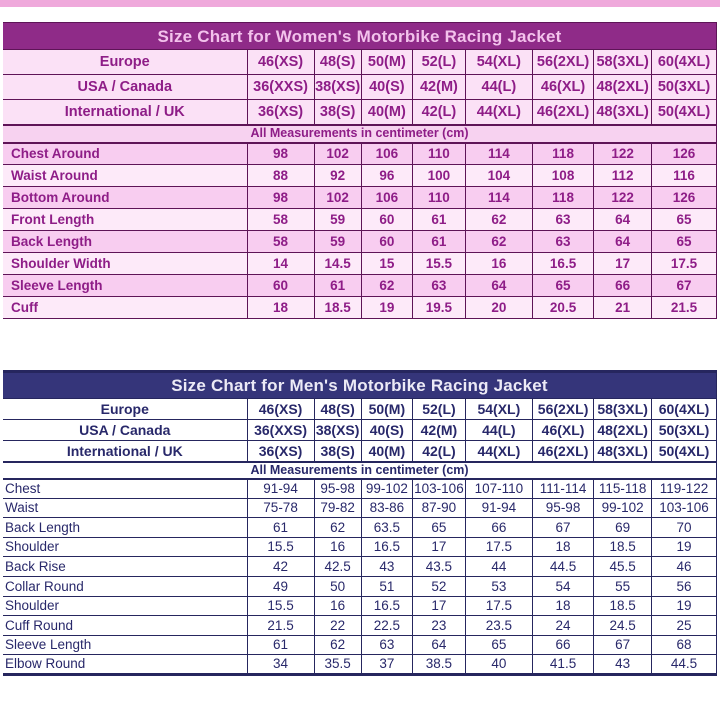 The image size is (720, 718). Describe the element at coordinates (387, 586) in the screenshot. I see `measurement-value: 51` at that location.